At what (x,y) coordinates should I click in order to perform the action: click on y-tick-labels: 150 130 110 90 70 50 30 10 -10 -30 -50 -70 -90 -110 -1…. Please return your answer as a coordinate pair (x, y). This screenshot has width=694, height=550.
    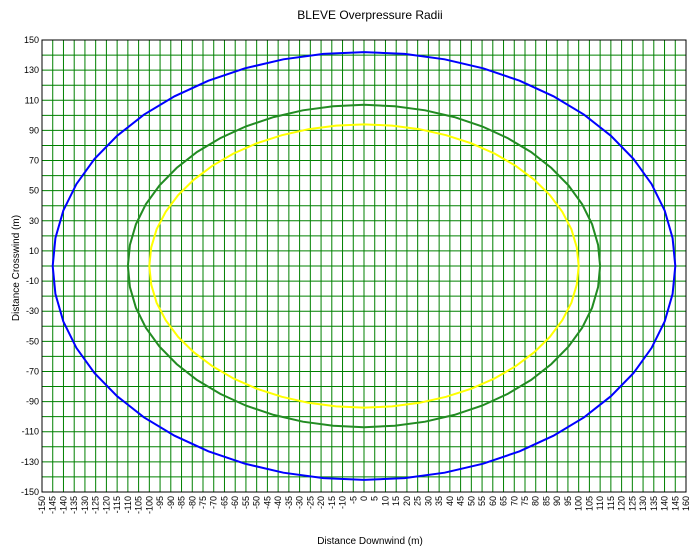
    Looking at the image, I should click on (30, 266).